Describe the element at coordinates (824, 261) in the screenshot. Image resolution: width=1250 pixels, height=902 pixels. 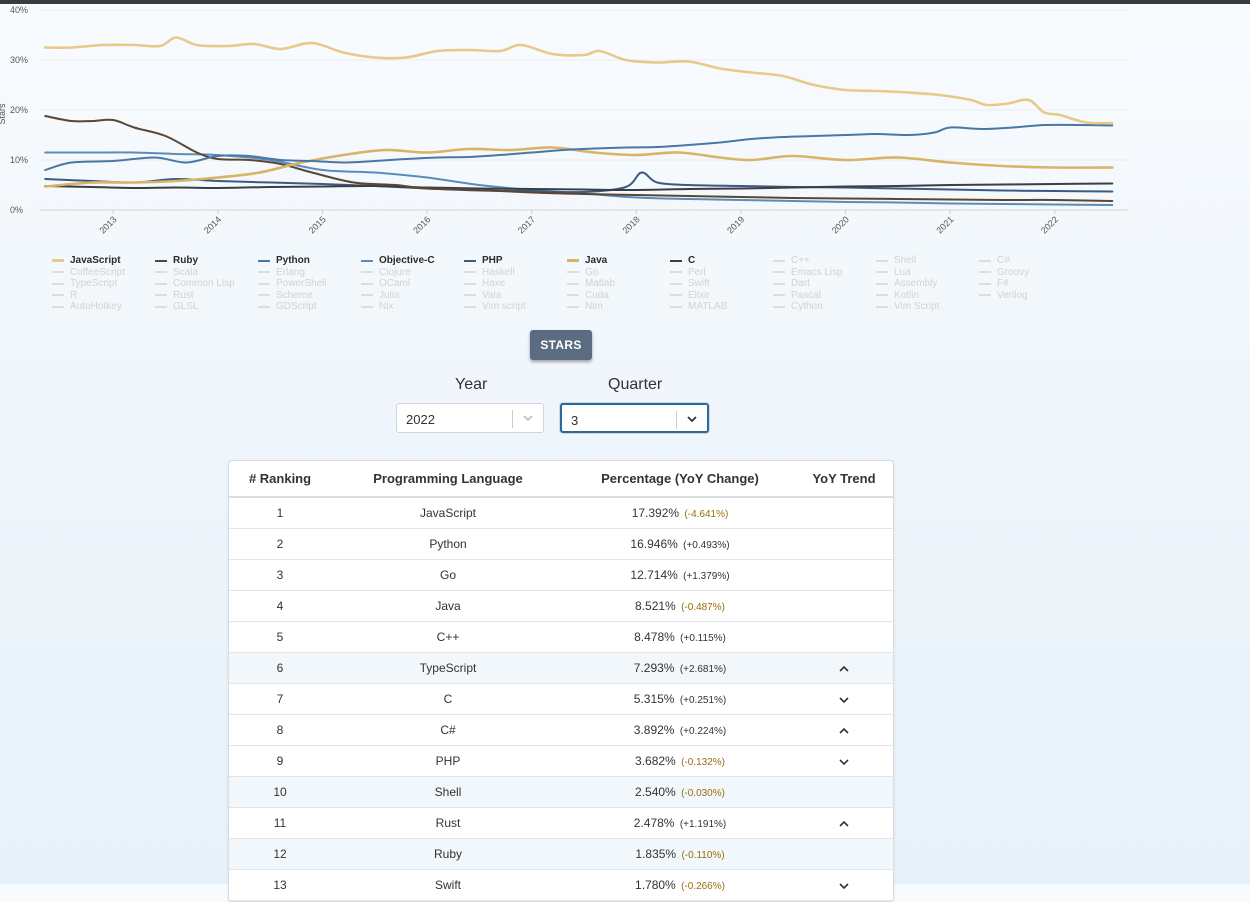
I see `legend-item: C++` at that location.